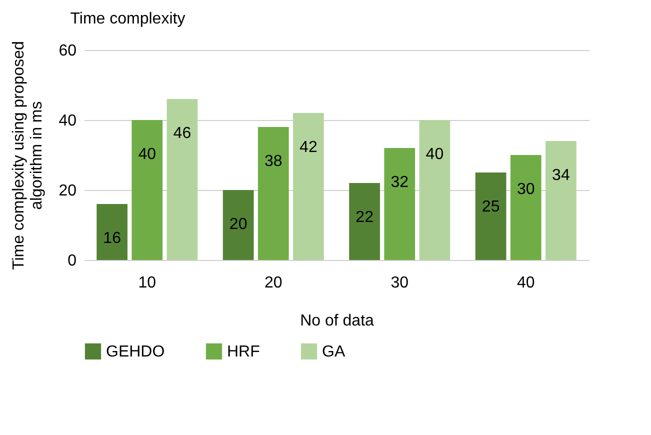 Image resolution: width=651 pixels, height=435 pixels. What do you see at coordinates (72, 261) in the screenshot?
I see `y-tick-label: 0` at bounding box center [72, 261].